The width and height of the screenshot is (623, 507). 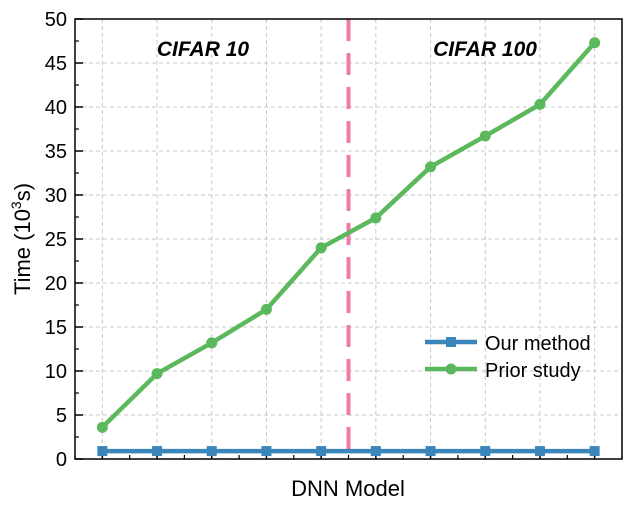 What do you see at coordinates (56, 108) in the screenshot?
I see `y-tick-label: 40` at bounding box center [56, 108].